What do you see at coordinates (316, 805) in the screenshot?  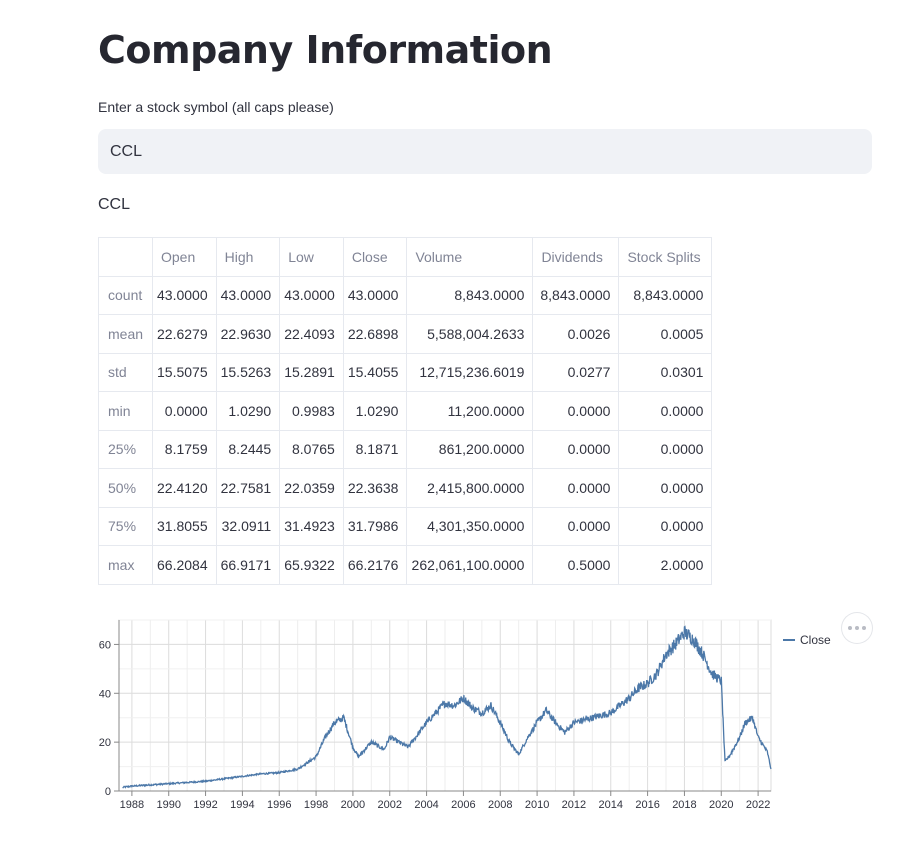 I see `x-tick-label: 1998` at bounding box center [316, 805].